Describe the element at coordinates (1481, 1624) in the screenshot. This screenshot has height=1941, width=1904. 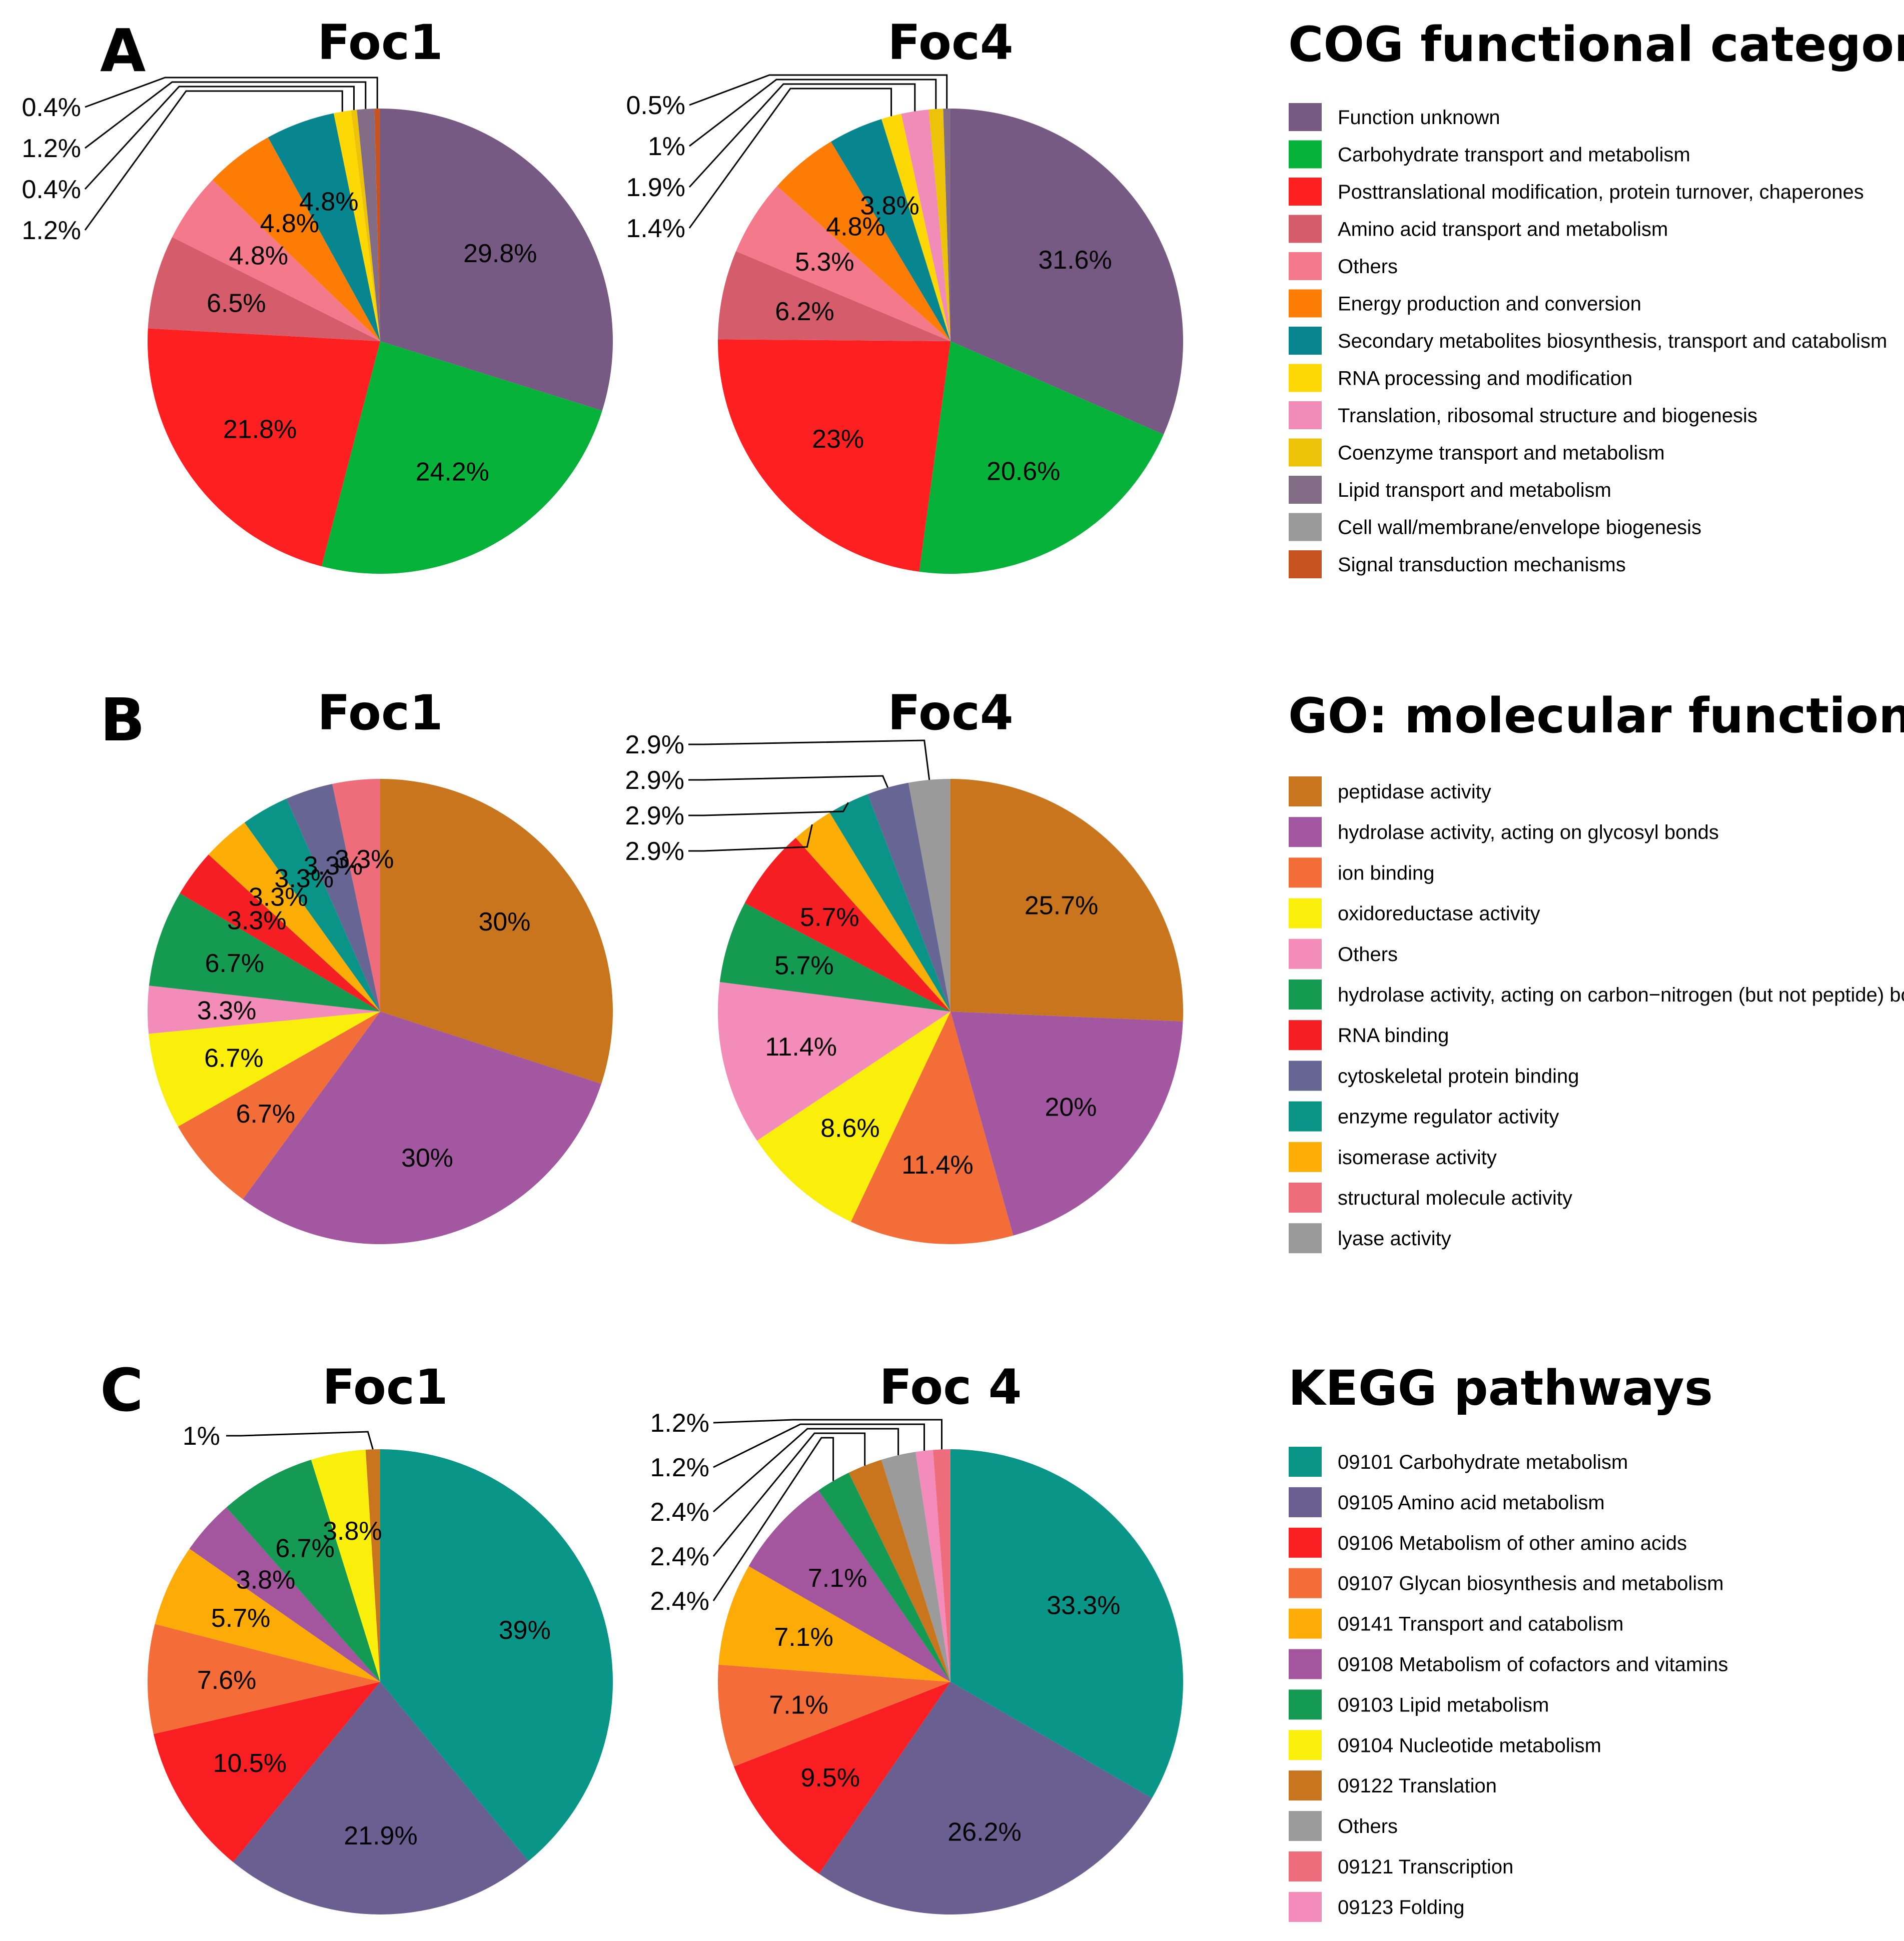
I see `legend-label: 09141 Transport and catabolism` at that location.